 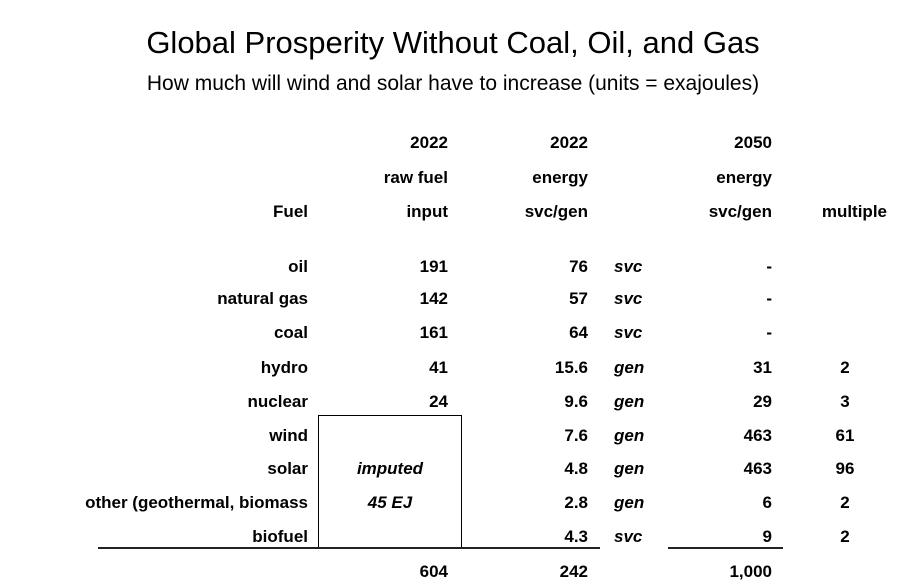 I want to click on energy-2022-value: 15.6, so click(x=571, y=367).